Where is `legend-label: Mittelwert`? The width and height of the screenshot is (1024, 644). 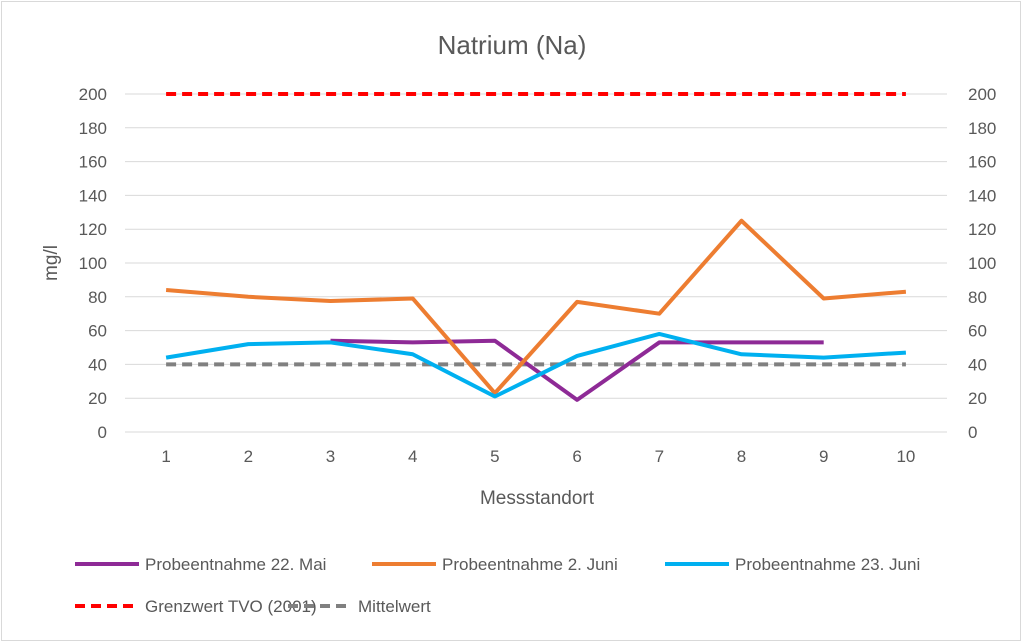
legend-label: Mittelwert is located at coordinates (394, 606).